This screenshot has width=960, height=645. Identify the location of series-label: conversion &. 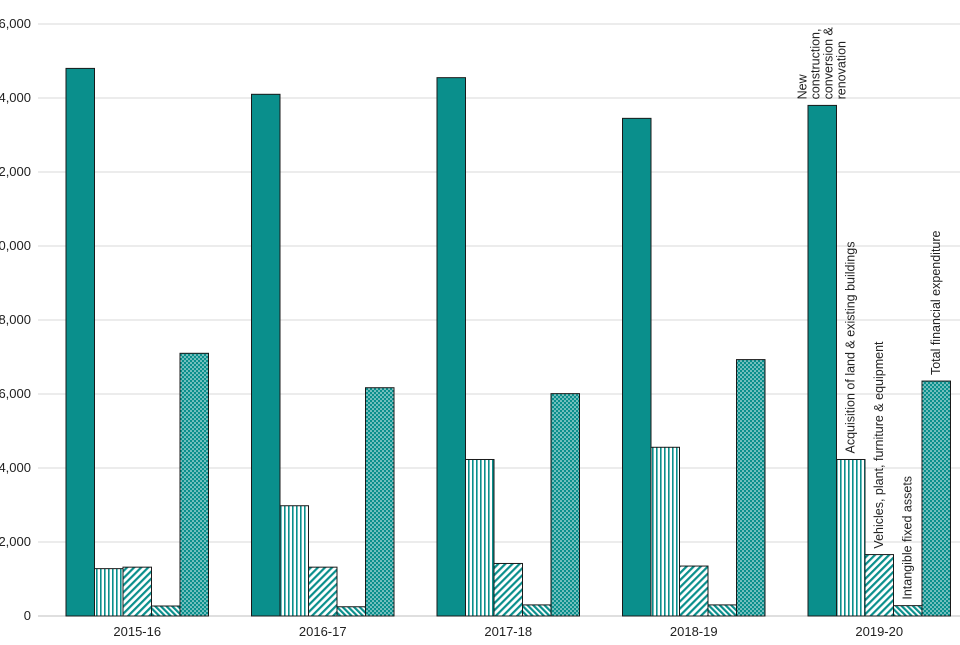
(829, 62).